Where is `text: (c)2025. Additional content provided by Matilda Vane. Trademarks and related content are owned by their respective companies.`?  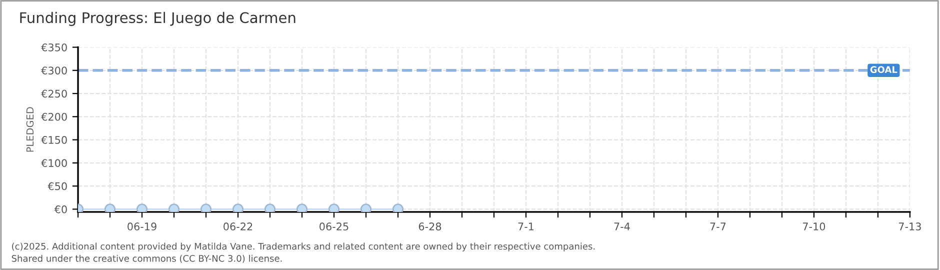 text: (c)2025. Additional content provided by Matilda Vane. Trademarks and related content are owned by their respective companies. is located at coordinates (303, 247).